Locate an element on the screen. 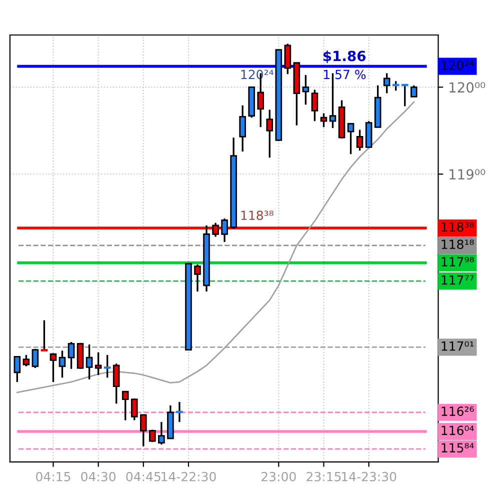 Image resolution: width=498 pixels, height=493 pixels. y-tick-label: 119⁰⁰ is located at coordinates (467, 174).